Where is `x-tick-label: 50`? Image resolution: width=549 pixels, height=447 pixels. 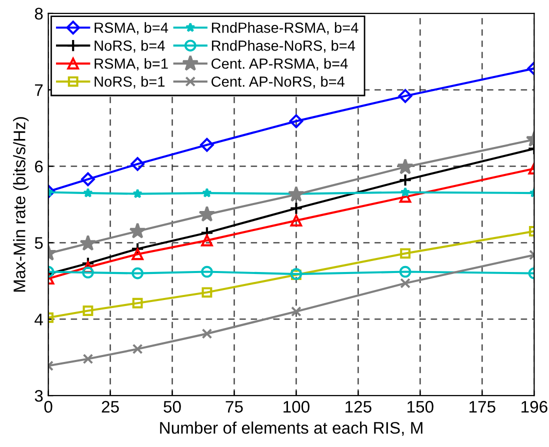
x-tick-label: 50 is located at coordinates (172, 406).